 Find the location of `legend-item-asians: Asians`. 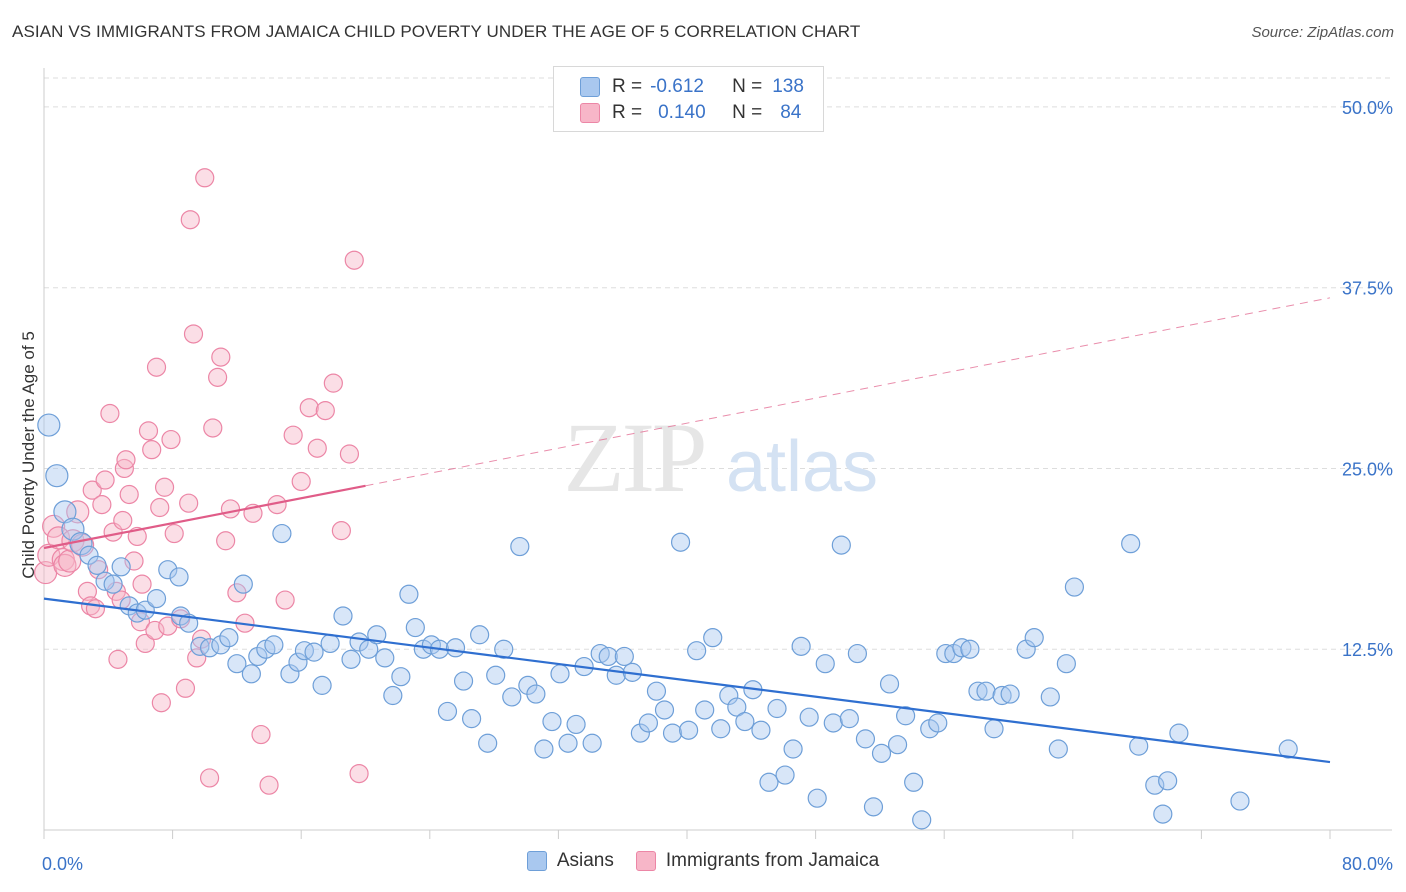

legend-item-asians: Asians is located at coordinates (570, 861).